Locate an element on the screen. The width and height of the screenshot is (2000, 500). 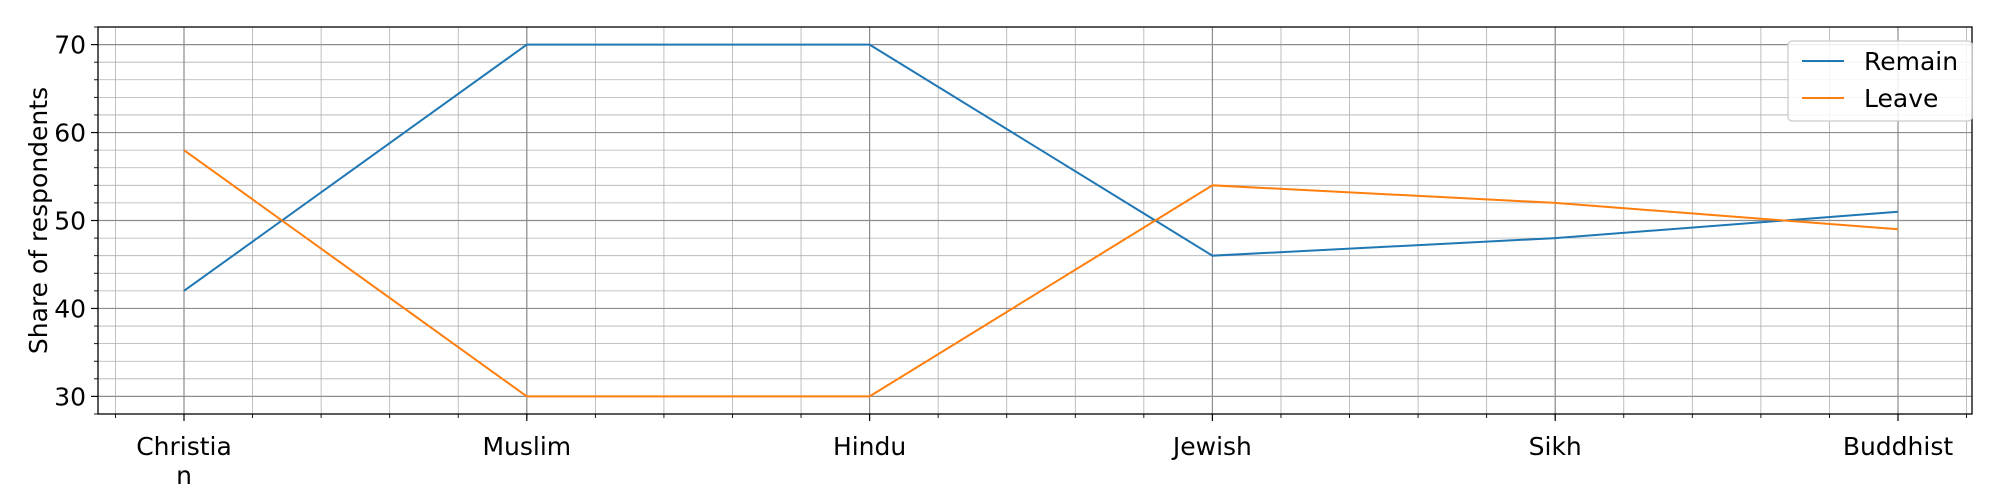
x-tick-label: Muslim is located at coordinates (526, 446).